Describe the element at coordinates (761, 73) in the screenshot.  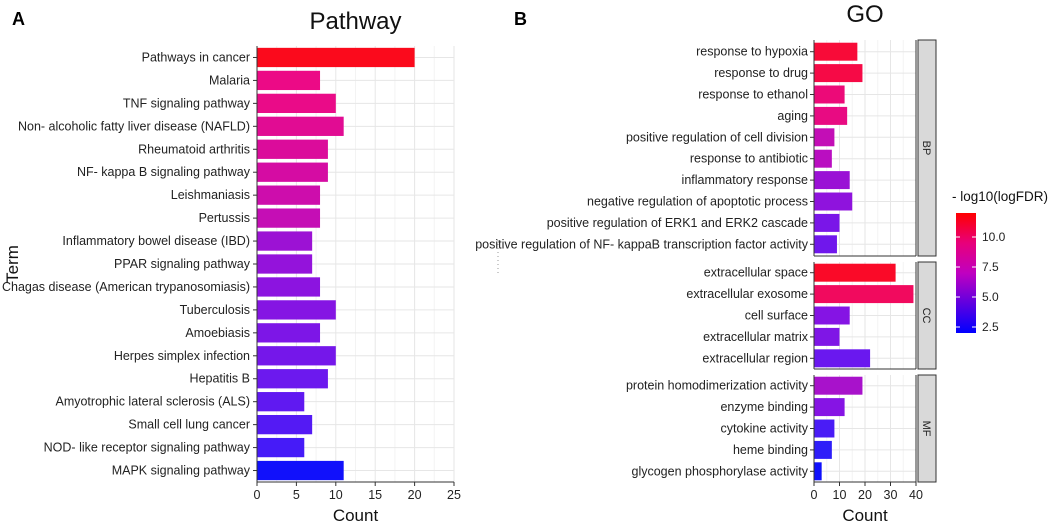
I see `go-term-label: response to drug` at that location.